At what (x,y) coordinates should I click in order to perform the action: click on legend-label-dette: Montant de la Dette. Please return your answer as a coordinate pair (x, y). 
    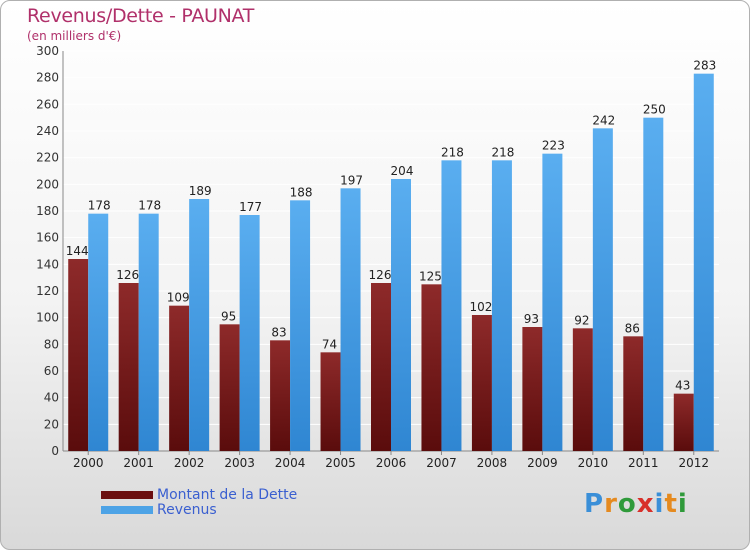
    Looking at the image, I should click on (227, 494).